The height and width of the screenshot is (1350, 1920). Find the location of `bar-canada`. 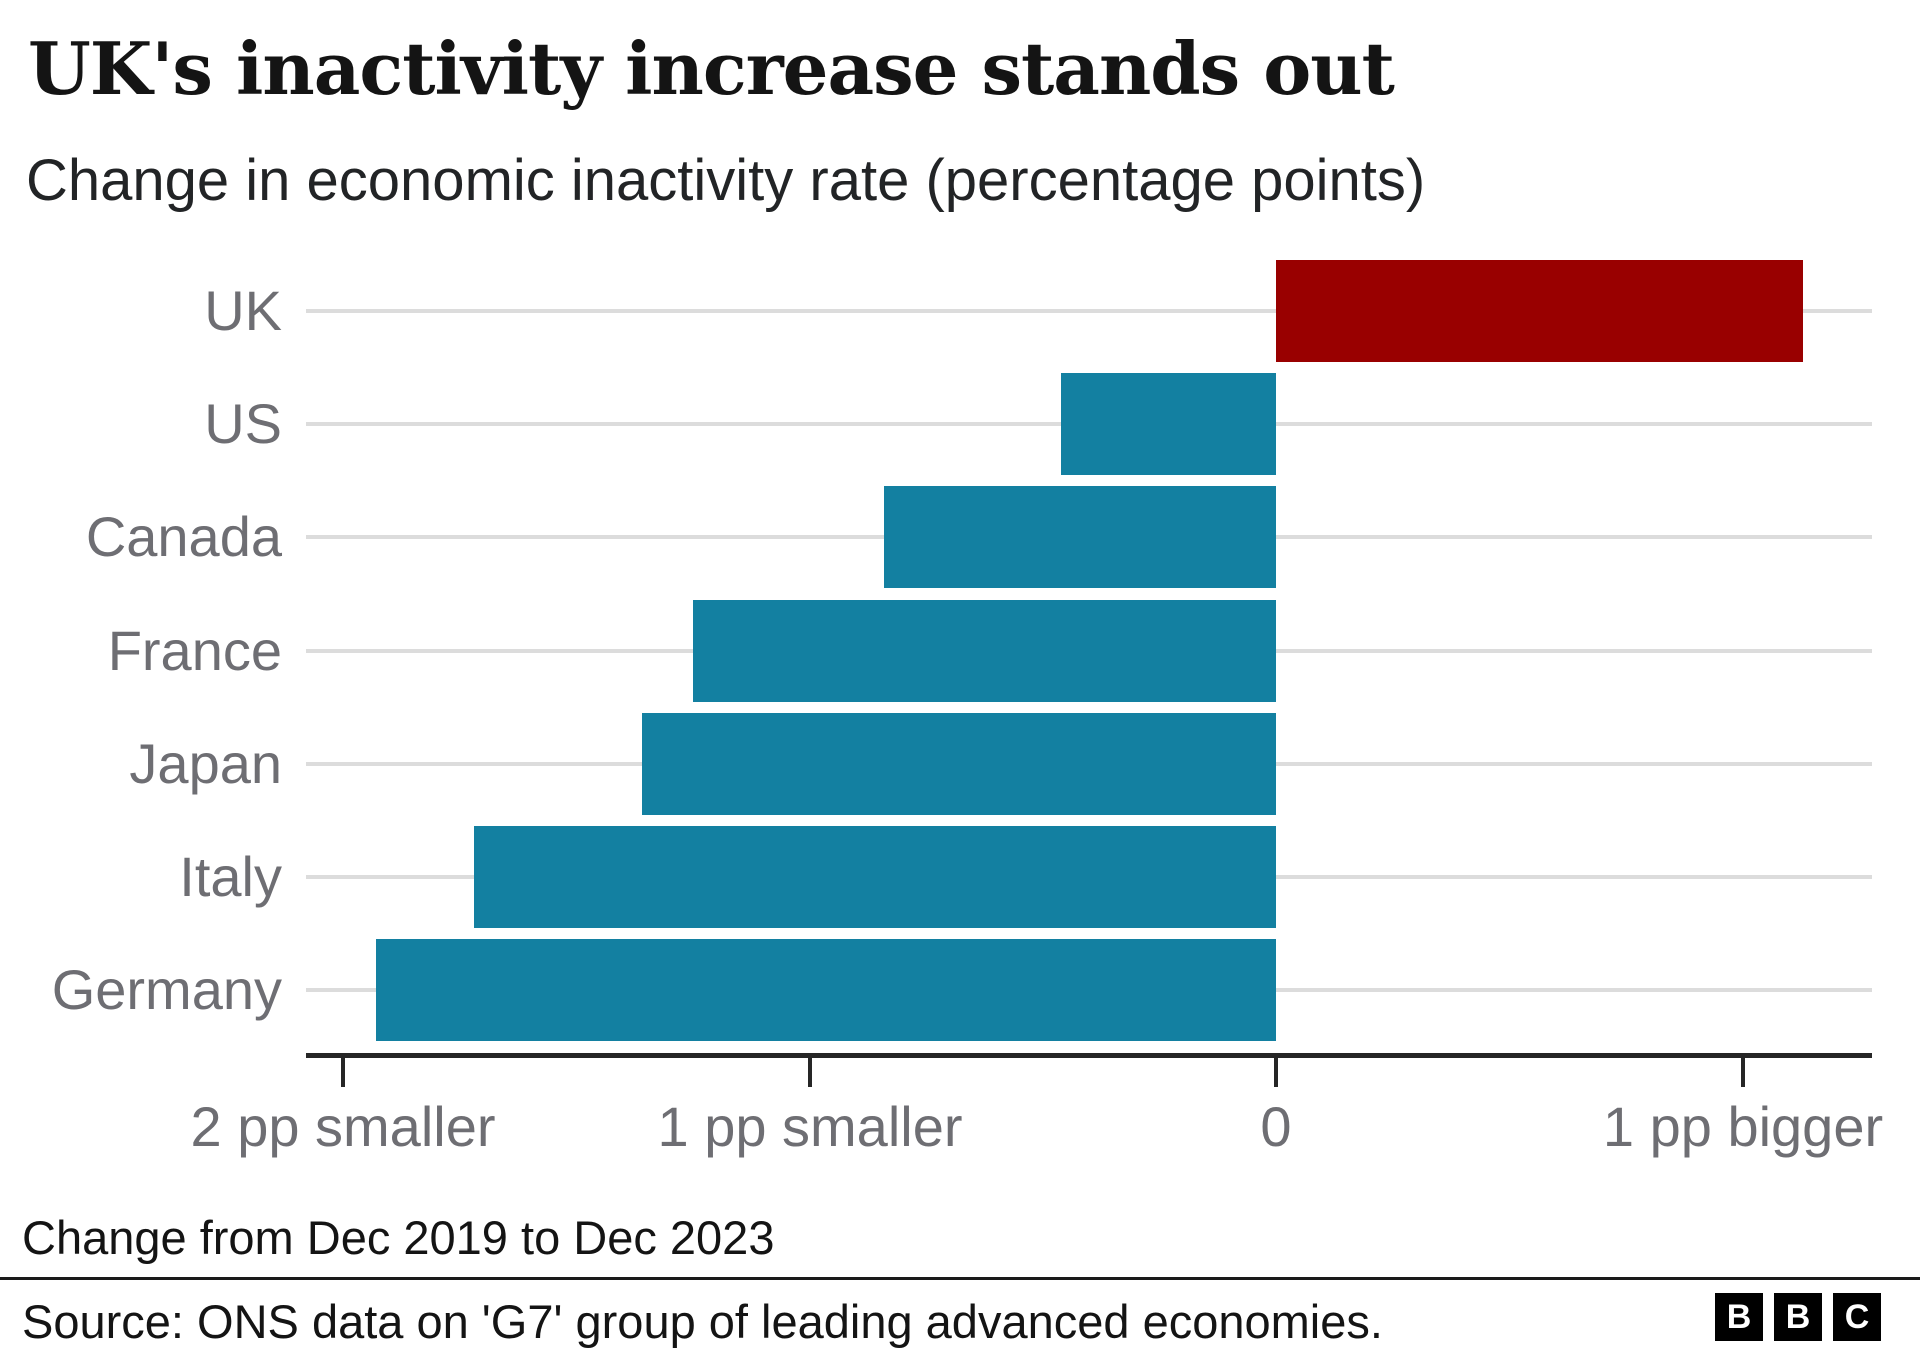

bar-canada is located at coordinates (1080, 537).